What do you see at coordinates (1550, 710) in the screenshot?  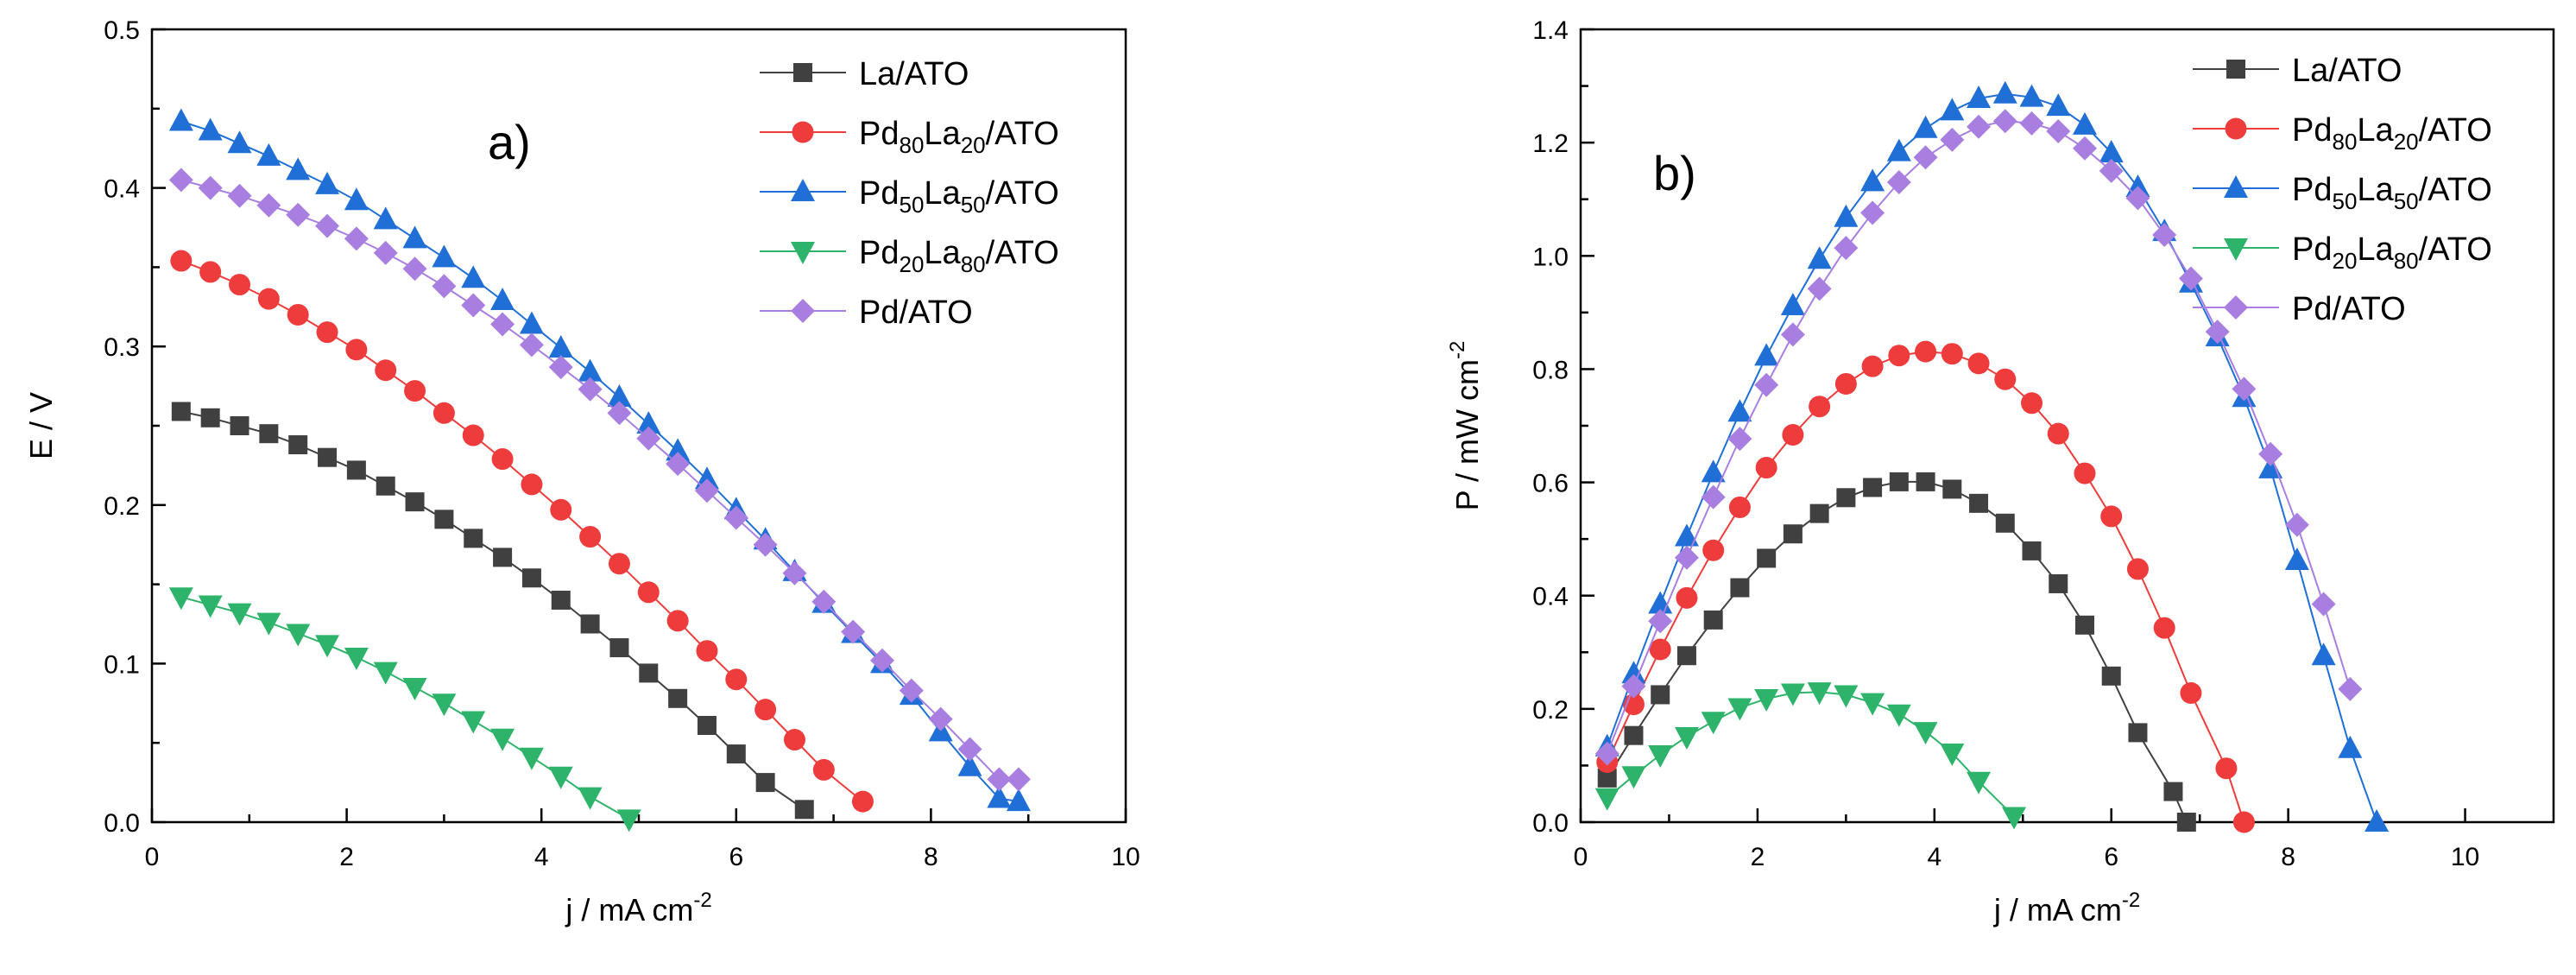 I see `y-tick-label: 0.2` at bounding box center [1550, 710].